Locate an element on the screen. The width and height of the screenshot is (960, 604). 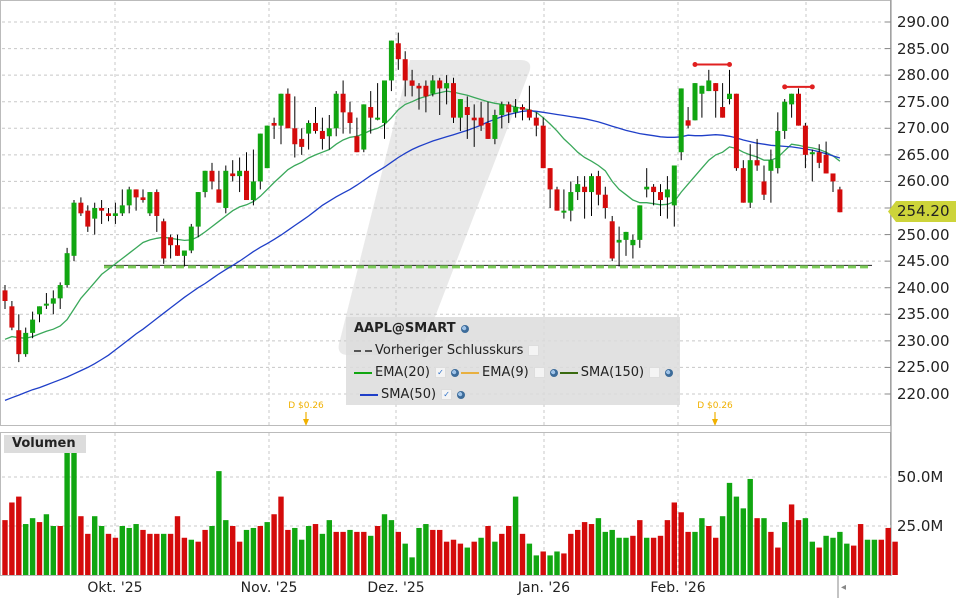
last-price-badge: 254.20 is located at coordinates (922, 211).